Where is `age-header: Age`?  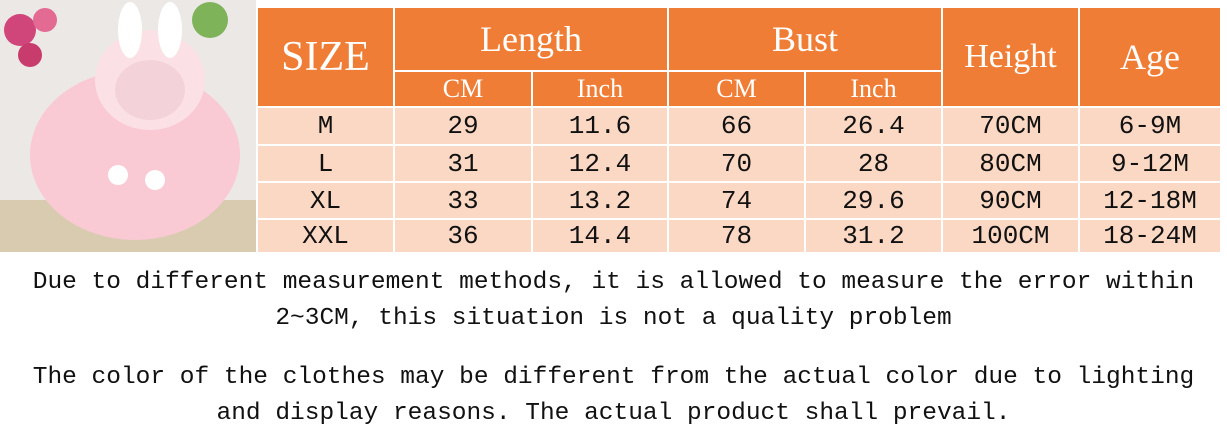
age-header: Age is located at coordinates (1150, 57).